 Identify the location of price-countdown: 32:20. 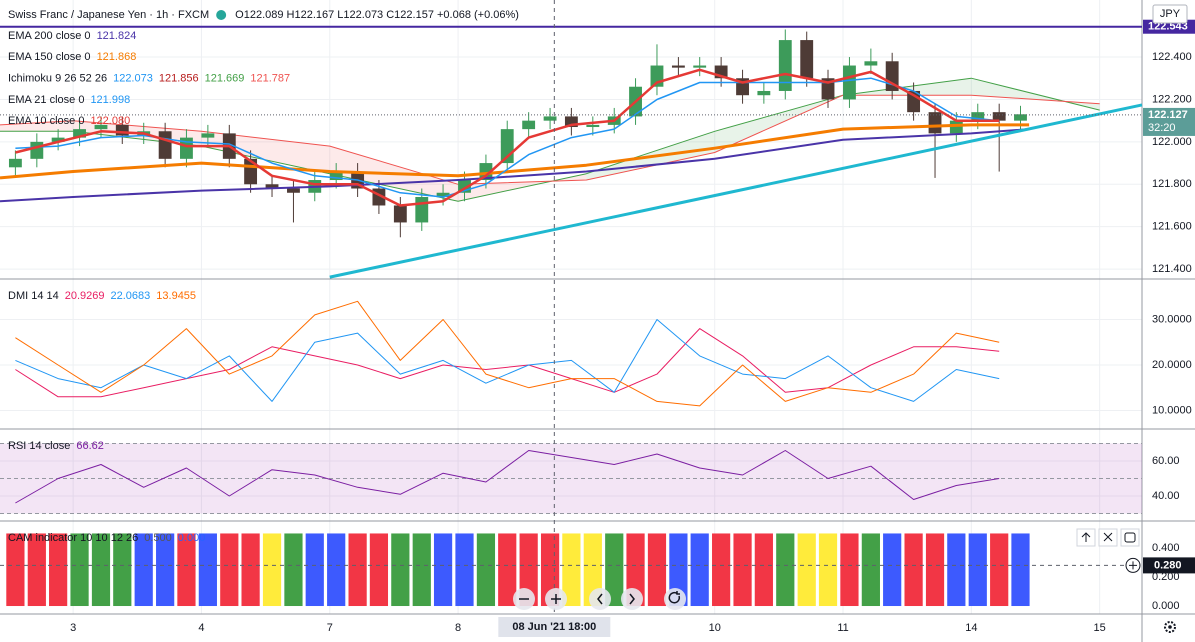
(1162, 128).